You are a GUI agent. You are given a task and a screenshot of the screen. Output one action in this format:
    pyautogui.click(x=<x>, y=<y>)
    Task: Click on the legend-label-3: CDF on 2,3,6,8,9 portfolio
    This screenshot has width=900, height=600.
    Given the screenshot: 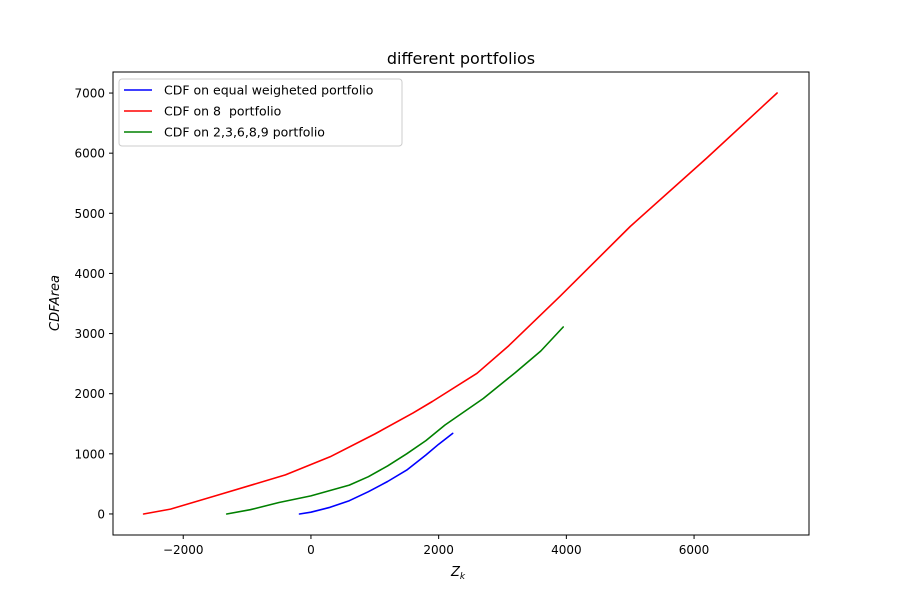 What is the action you would take?
    pyautogui.click(x=244, y=132)
    